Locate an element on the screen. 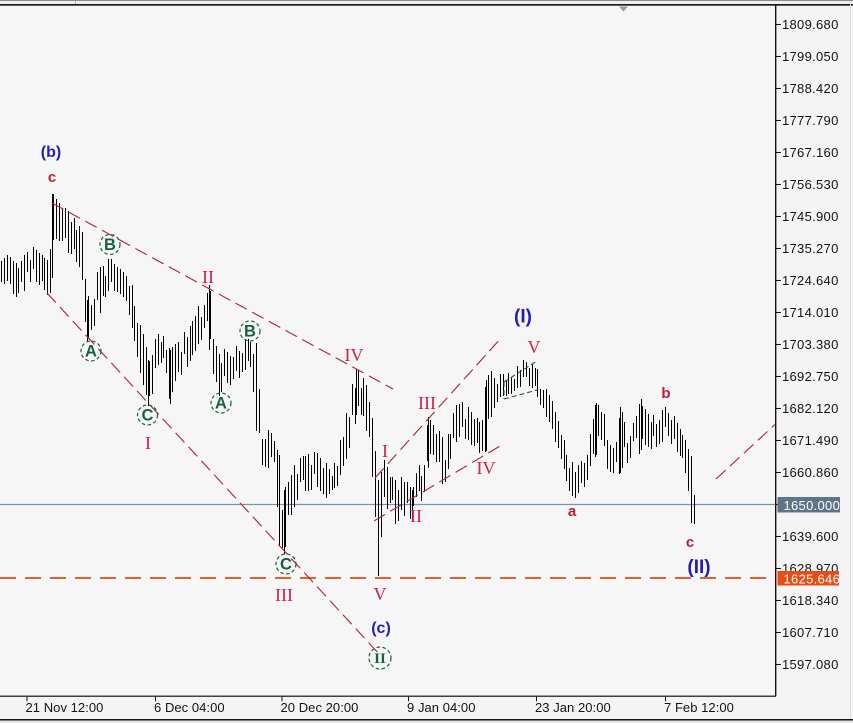  svg-text: 1597.080 is located at coordinates (810, 664).